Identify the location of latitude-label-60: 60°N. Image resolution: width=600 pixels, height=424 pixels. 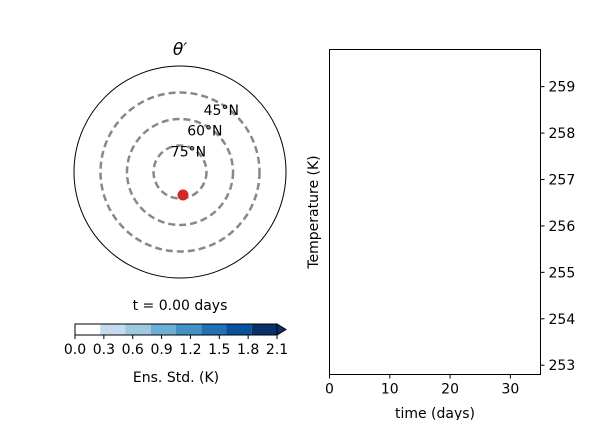
(204, 132).